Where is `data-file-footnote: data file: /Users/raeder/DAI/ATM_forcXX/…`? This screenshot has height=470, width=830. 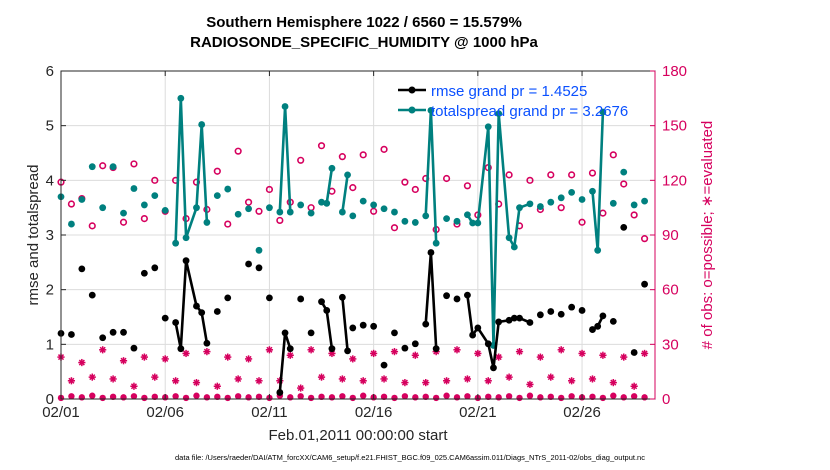 data-file-footnote: data file: /Users/raeder/DAI/ATM_forcXX/… is located at coordinates (410, 457).